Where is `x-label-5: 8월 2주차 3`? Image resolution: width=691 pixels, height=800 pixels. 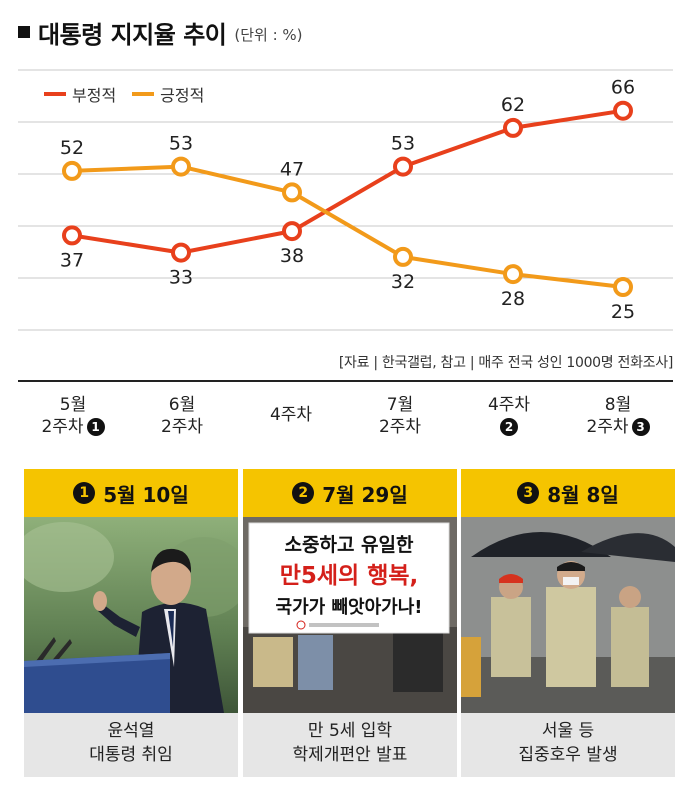 x-label-5: 8월 2주차 3 is located at coordinates (618, 416).